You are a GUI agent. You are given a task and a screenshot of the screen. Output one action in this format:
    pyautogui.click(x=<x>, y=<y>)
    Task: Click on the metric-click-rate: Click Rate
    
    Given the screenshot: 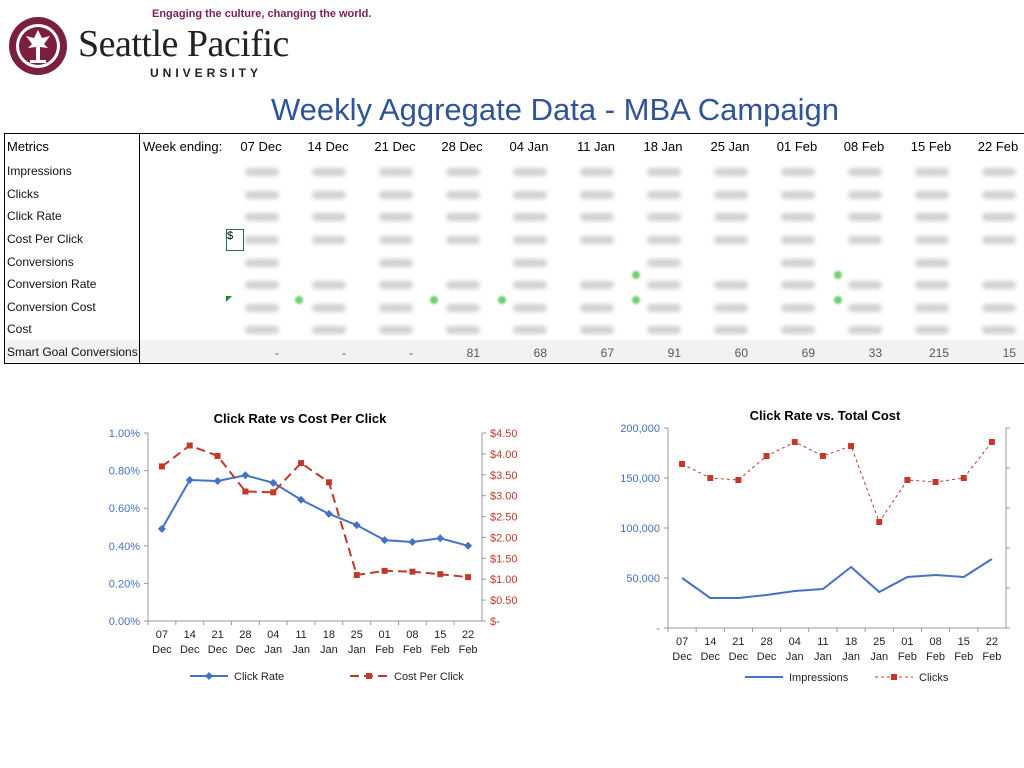 What is the action you would take?
    pyautogui.click(x=34, y=216)
    